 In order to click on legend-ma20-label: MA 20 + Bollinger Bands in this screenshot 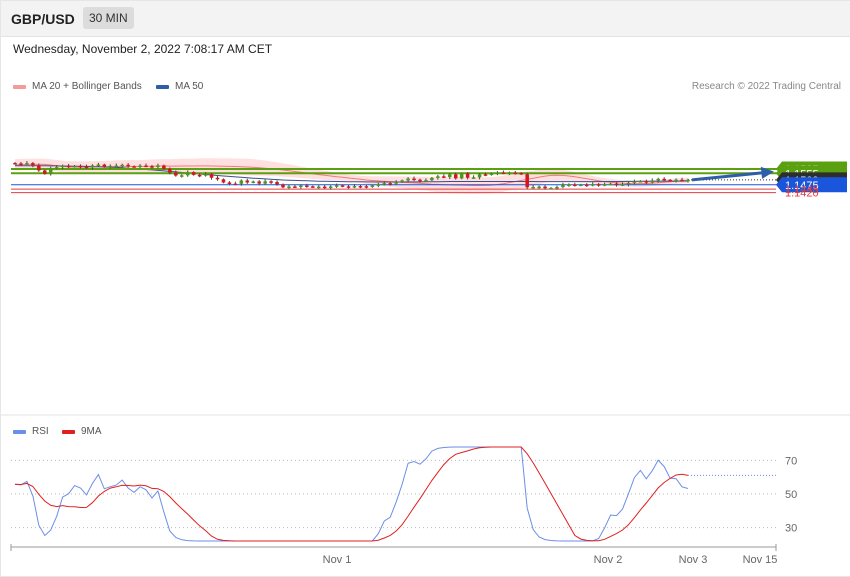, I will do `click(87, 86)`.